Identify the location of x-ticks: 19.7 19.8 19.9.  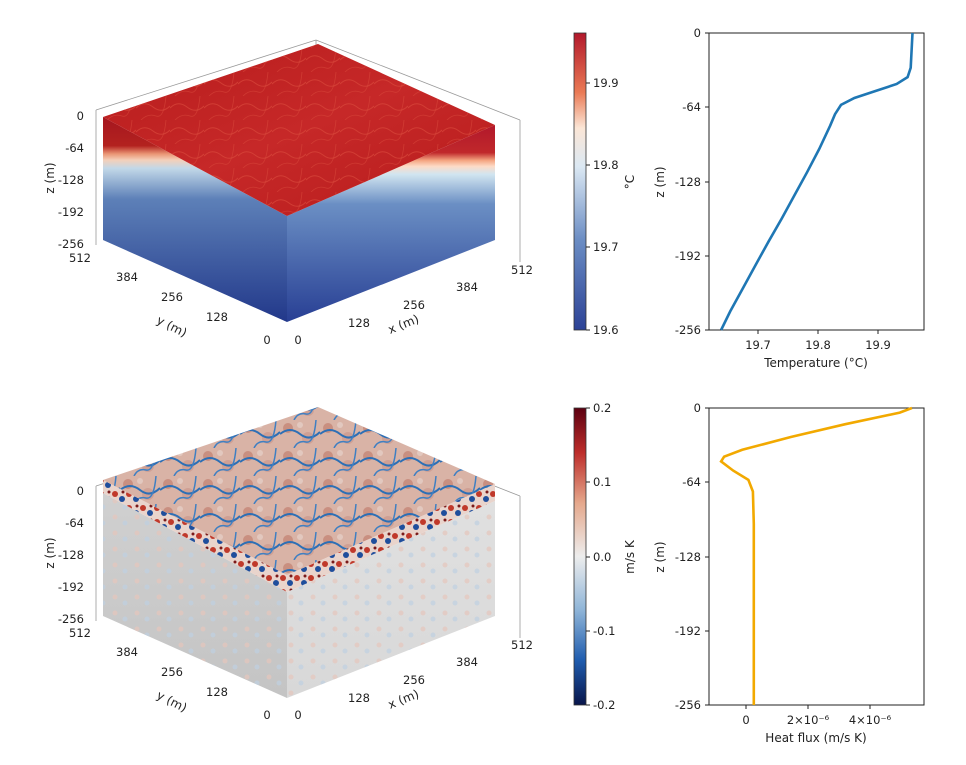
(818, 345).